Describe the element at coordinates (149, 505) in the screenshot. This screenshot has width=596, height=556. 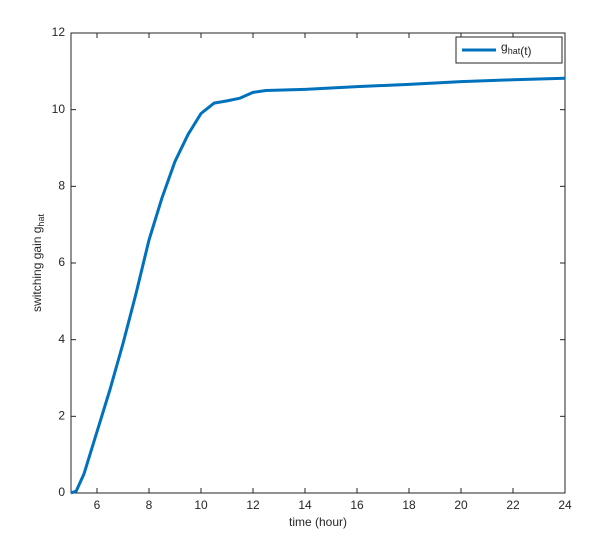
I see `x-tick-label: 8` at that location.